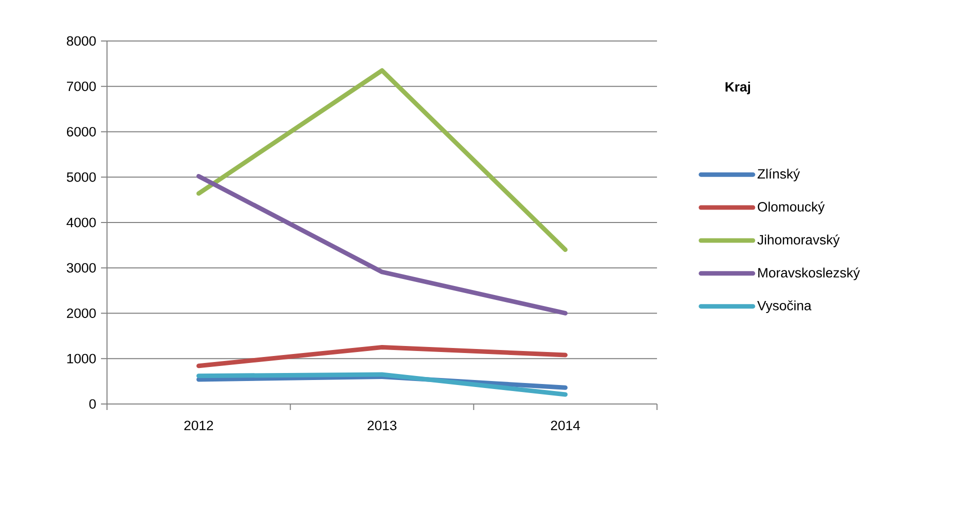  Describe the element at coordinates (92, 404) in the screenshot. I see `y-tick-label: 0` at that location.